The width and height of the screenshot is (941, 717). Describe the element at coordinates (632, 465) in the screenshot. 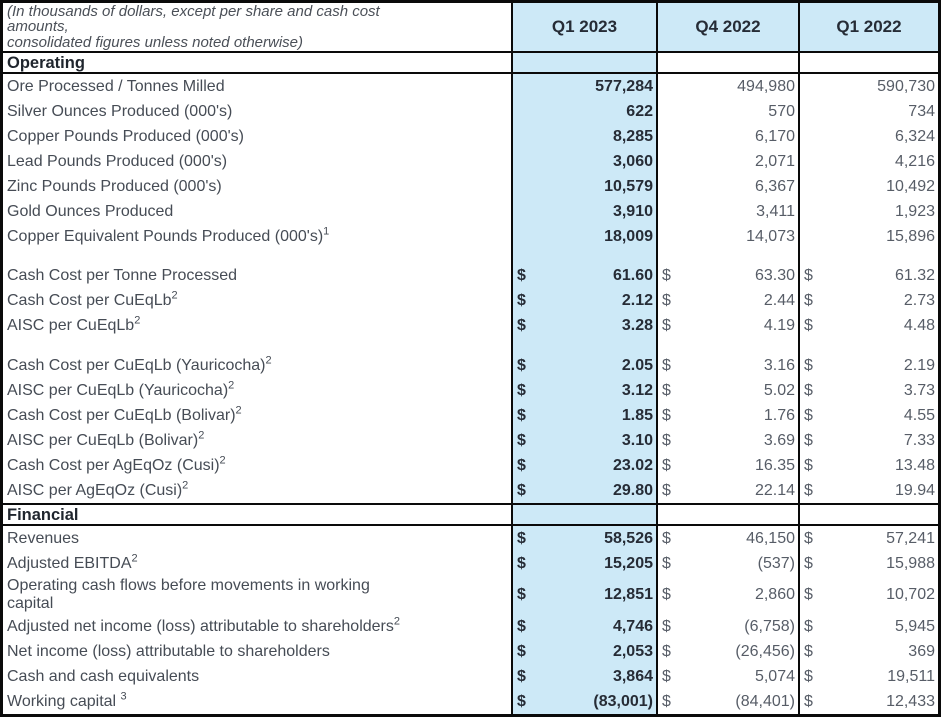

I see `value-text: 23.02` at that location.